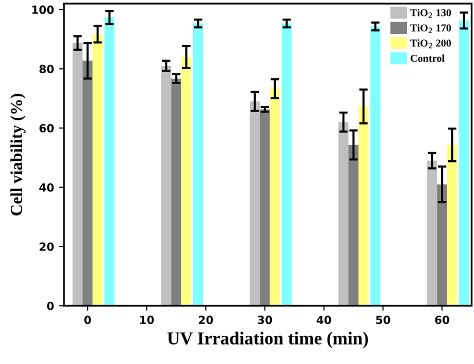 The height and width of the screenshot is (364, 474). Describe the element at coordinates (430, 13) in the screenshot. I see `legend-label: TiO$_{2}$ 130` at that location.